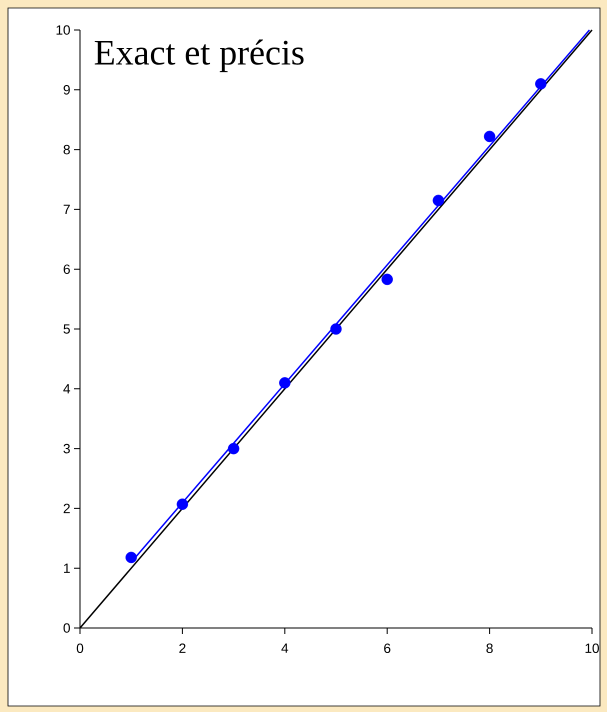 The image size is (607, 712). Describe the element at coordinates (67, 628) in the screenshot. I see `y-tick-label: 0` at that location.